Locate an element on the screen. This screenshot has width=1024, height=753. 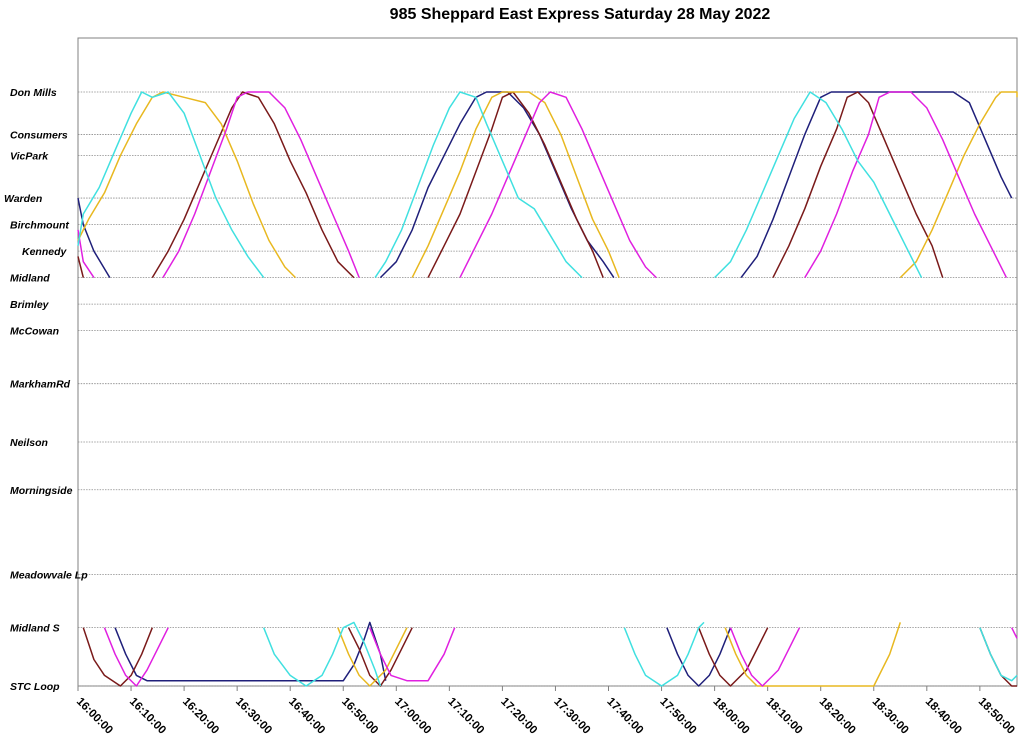
y-stop-label: Morningside is located at coordinates (41, 491).